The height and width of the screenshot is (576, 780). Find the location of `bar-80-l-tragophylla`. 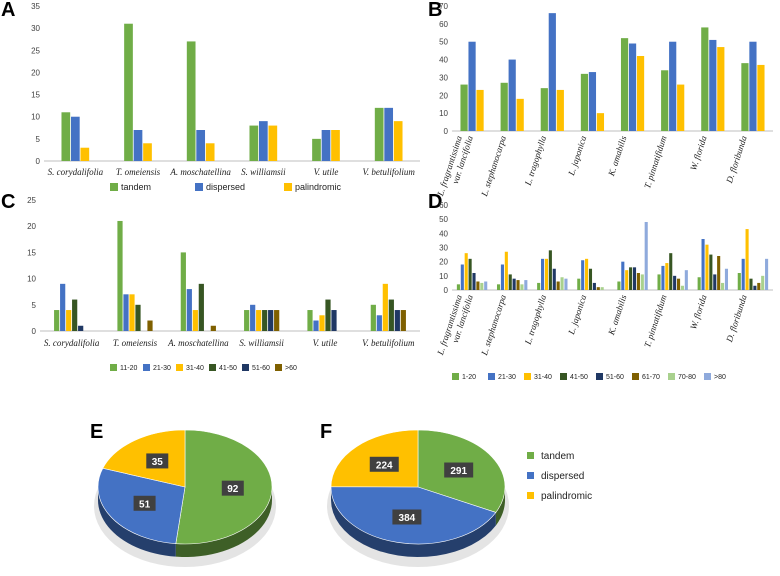

bar-80-l-tragophylla is located at coordinates (566, 284).